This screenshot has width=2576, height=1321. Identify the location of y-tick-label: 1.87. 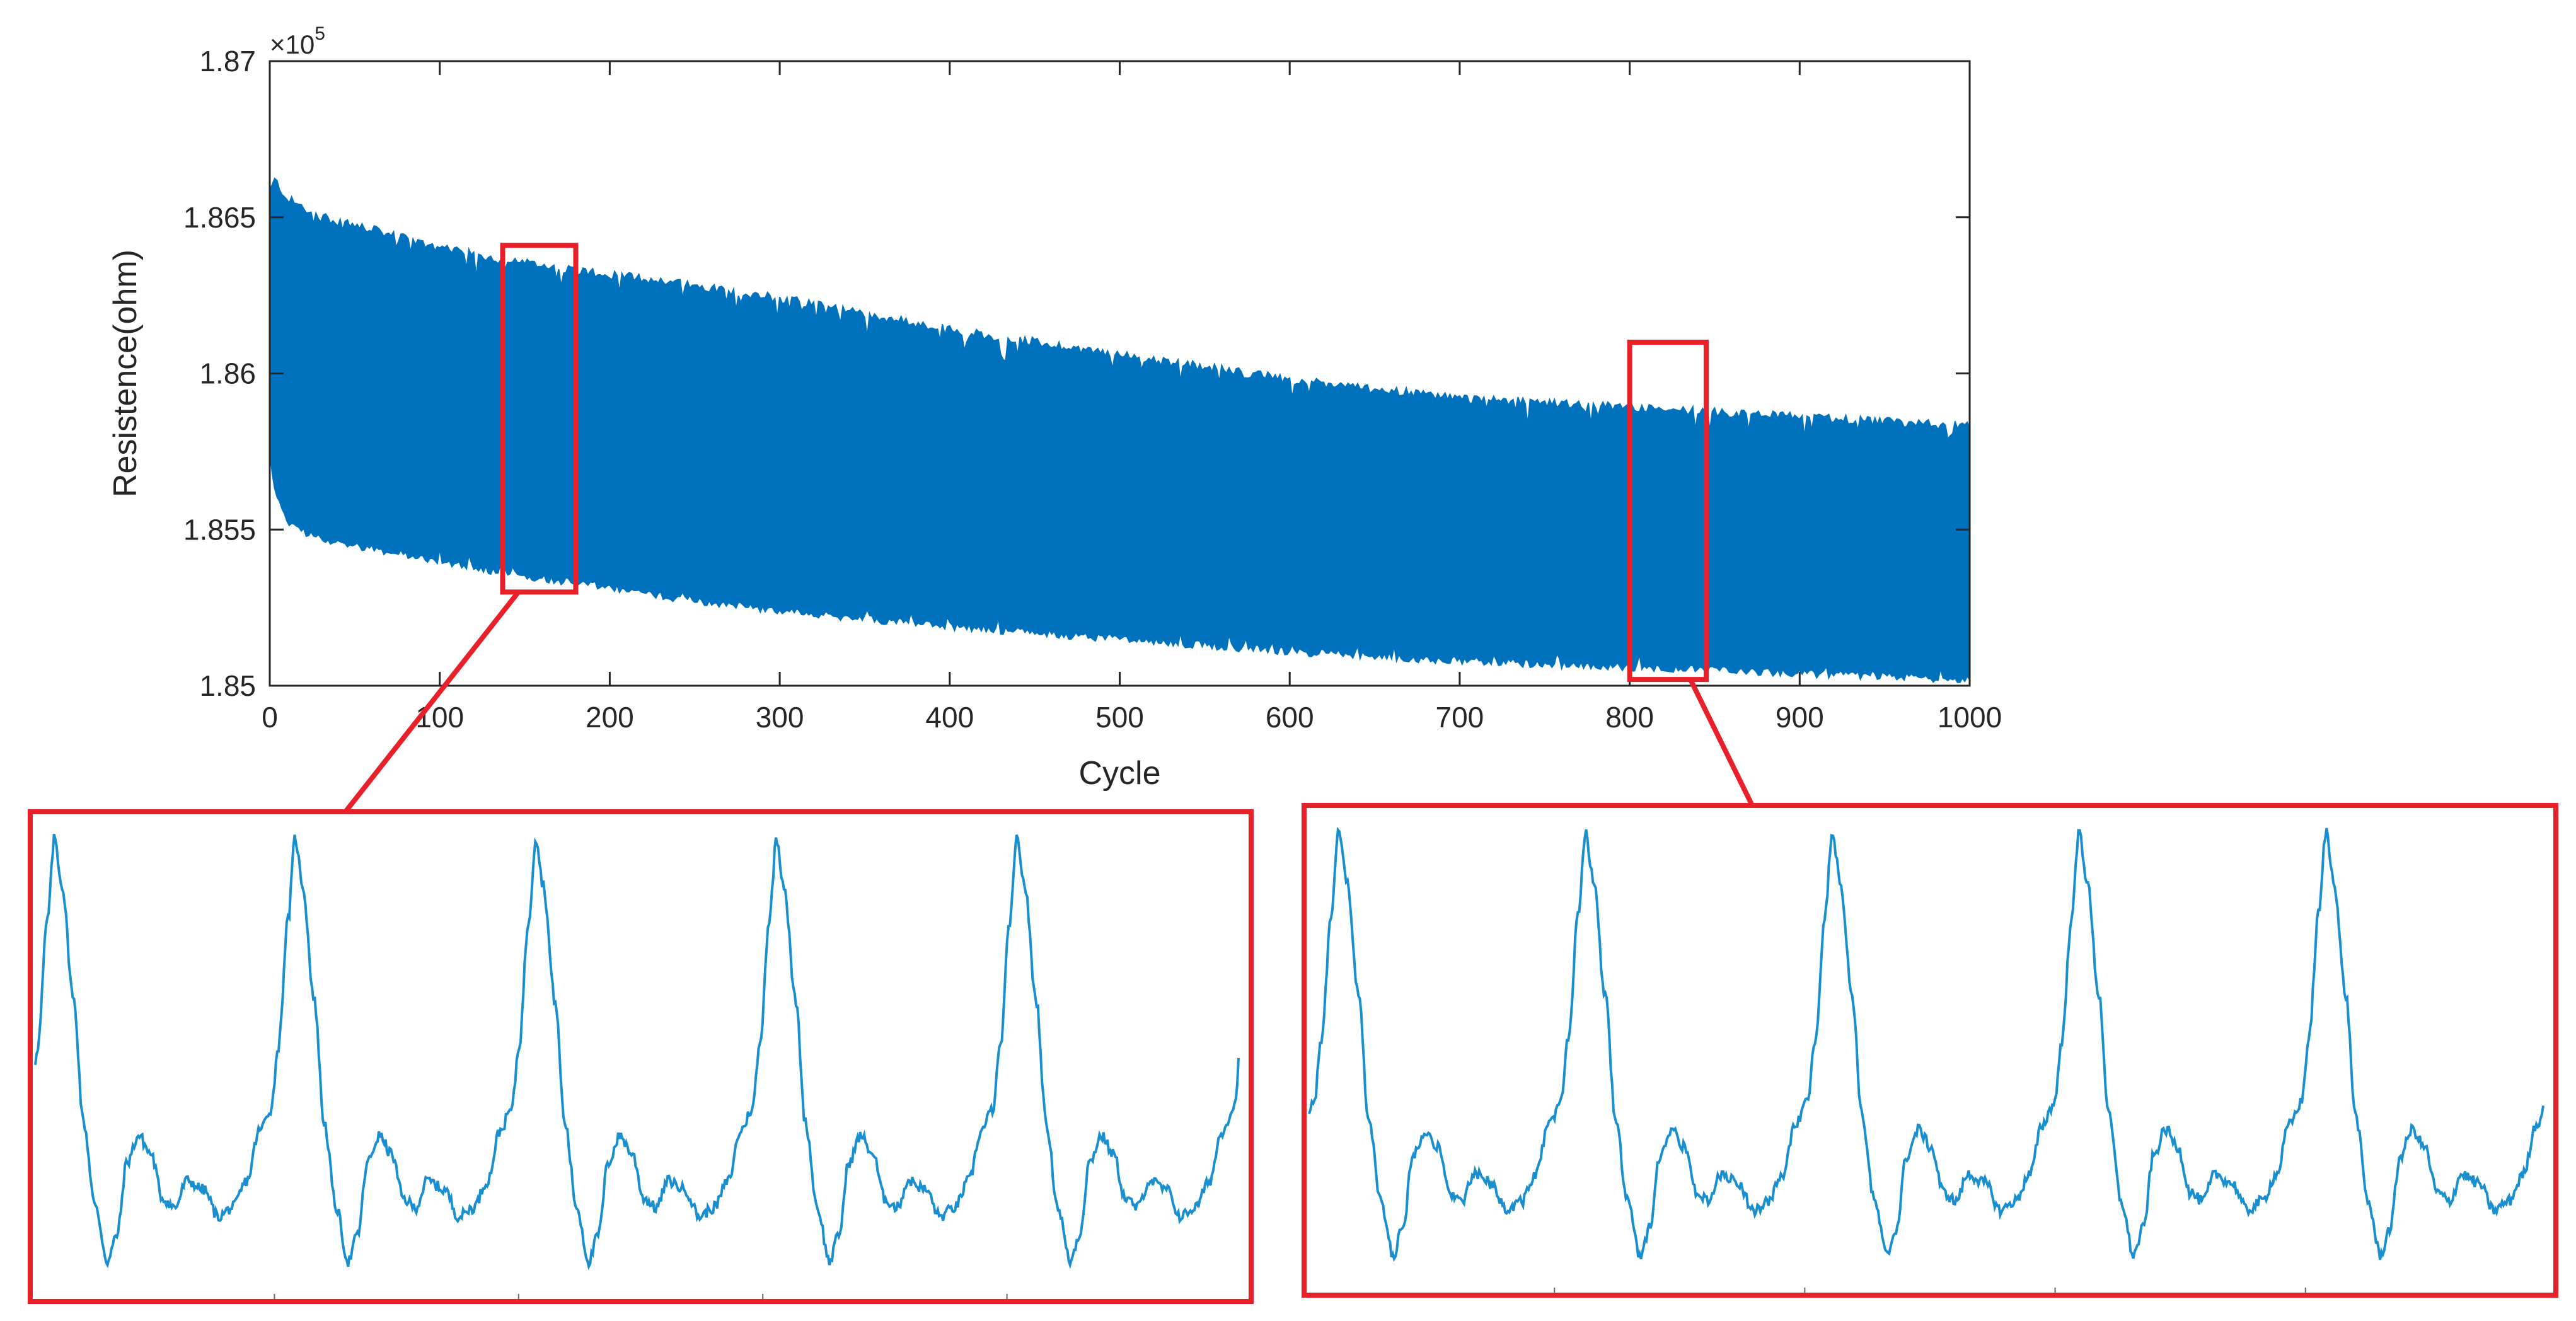
(227, 61).